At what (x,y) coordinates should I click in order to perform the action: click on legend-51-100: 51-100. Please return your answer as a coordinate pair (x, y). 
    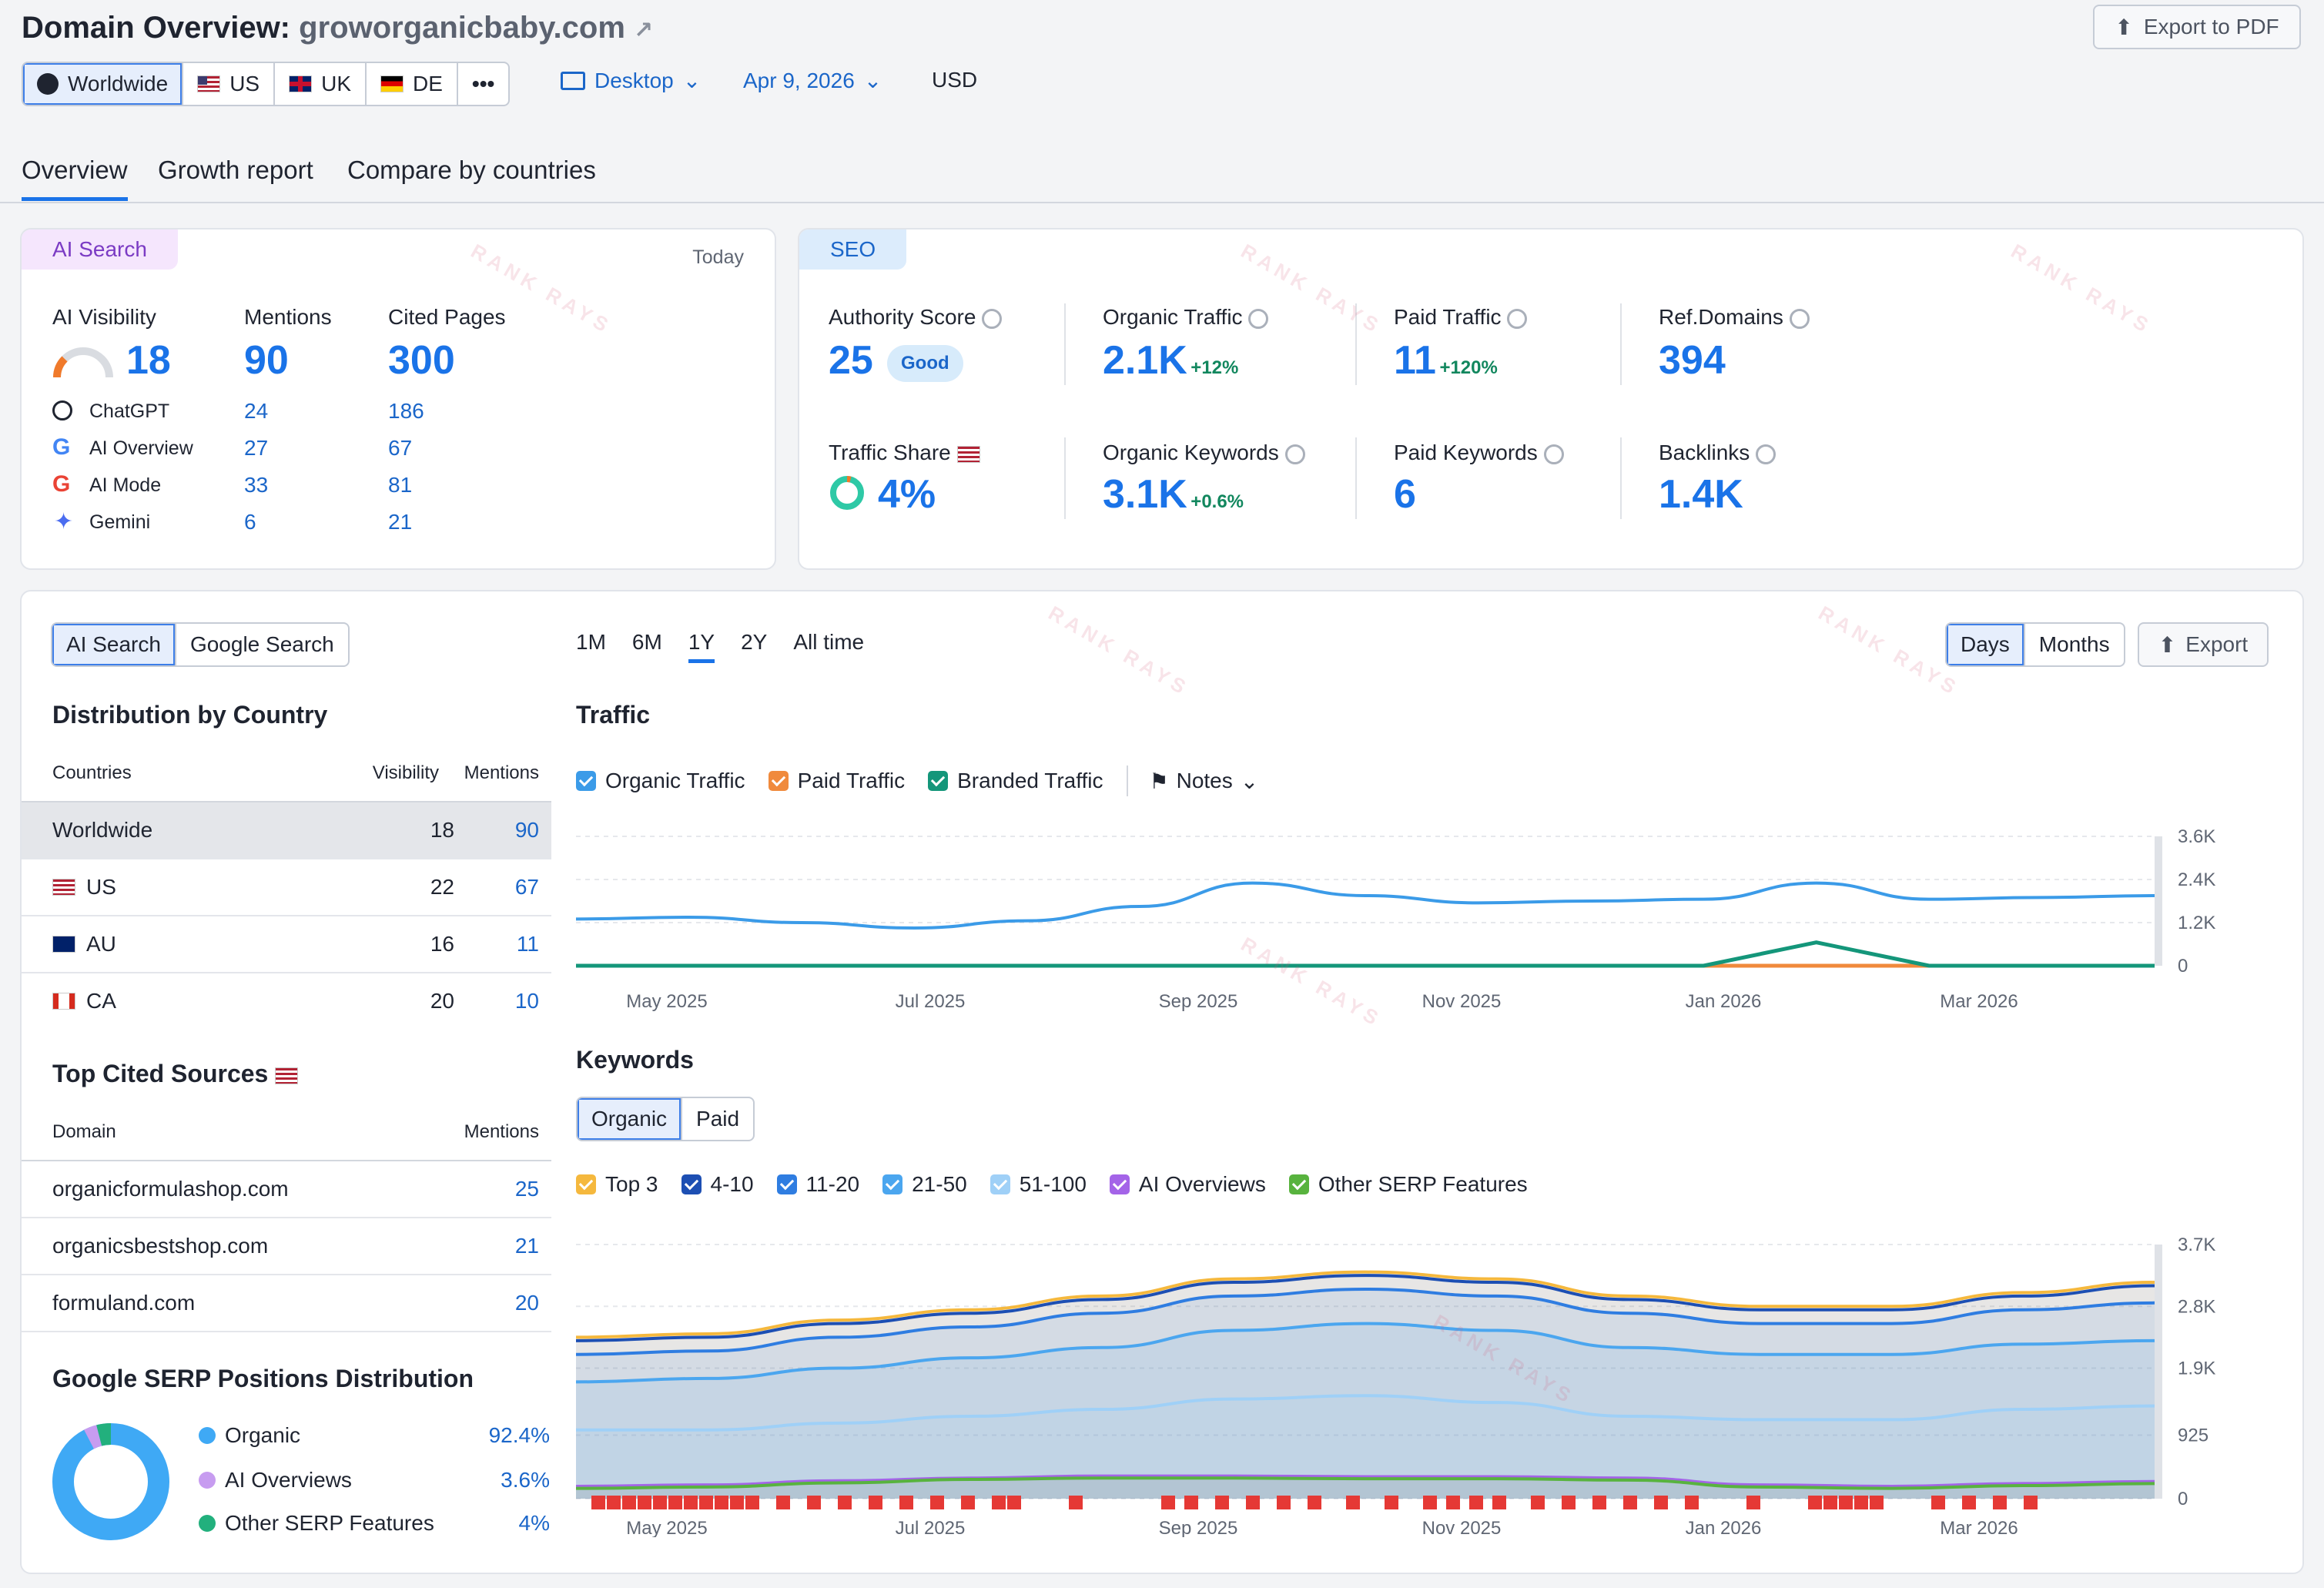
    Looking at the image, I should click on (1038, 1184).